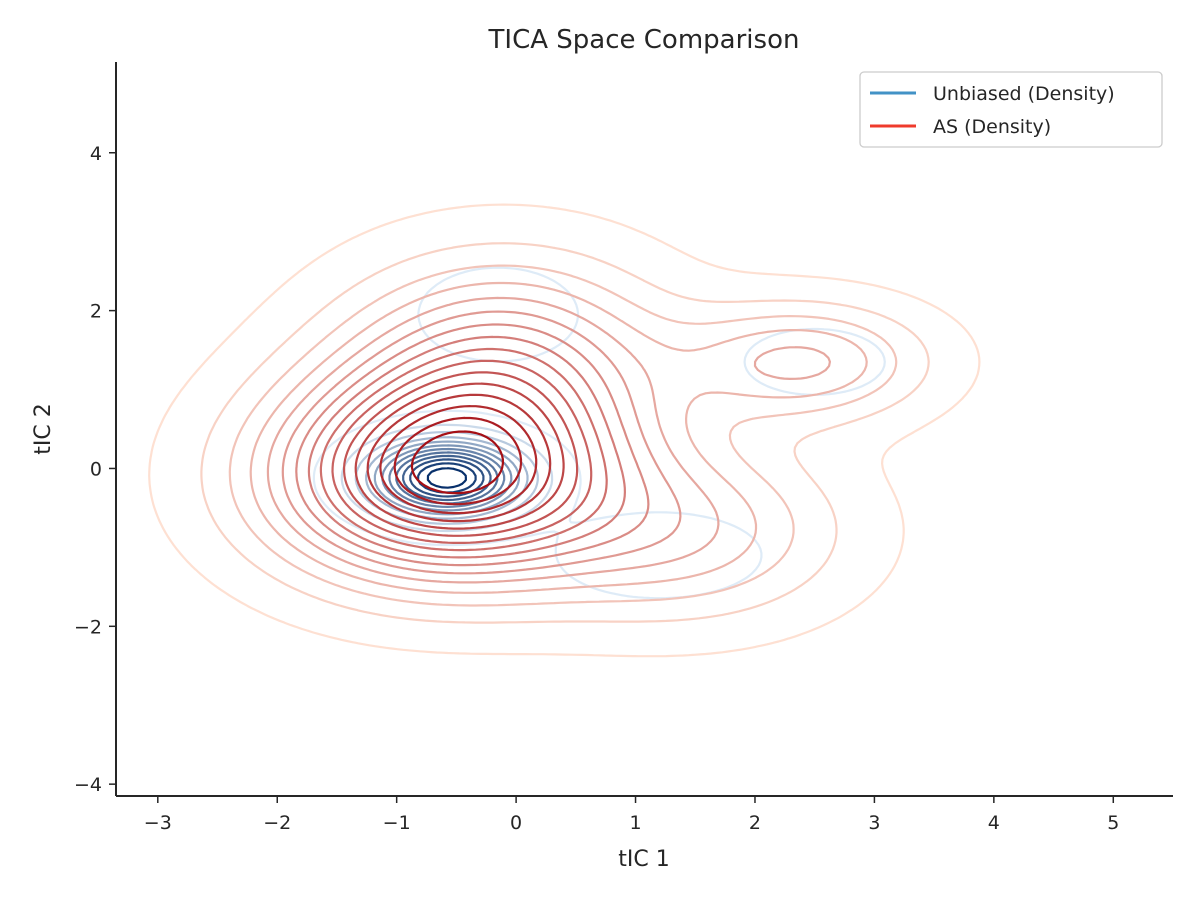  What do you see at coordinates (643, 859) in the screenshot?
I see `x-axis-label: tIC 1` at bounding box center [643, 859].